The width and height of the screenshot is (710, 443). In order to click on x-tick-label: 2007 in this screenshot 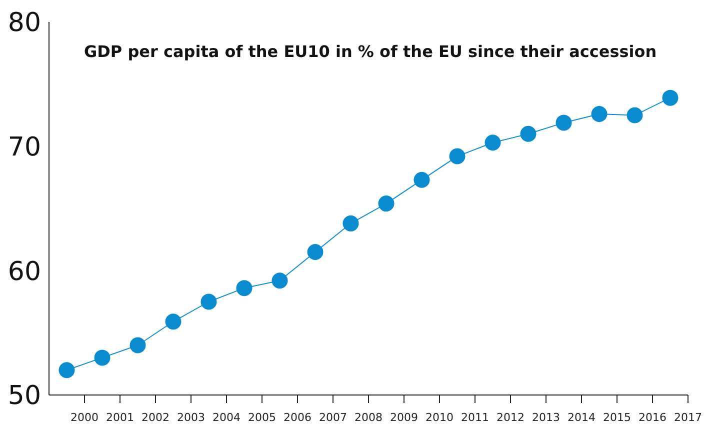, I will do `click(333, 417)`.